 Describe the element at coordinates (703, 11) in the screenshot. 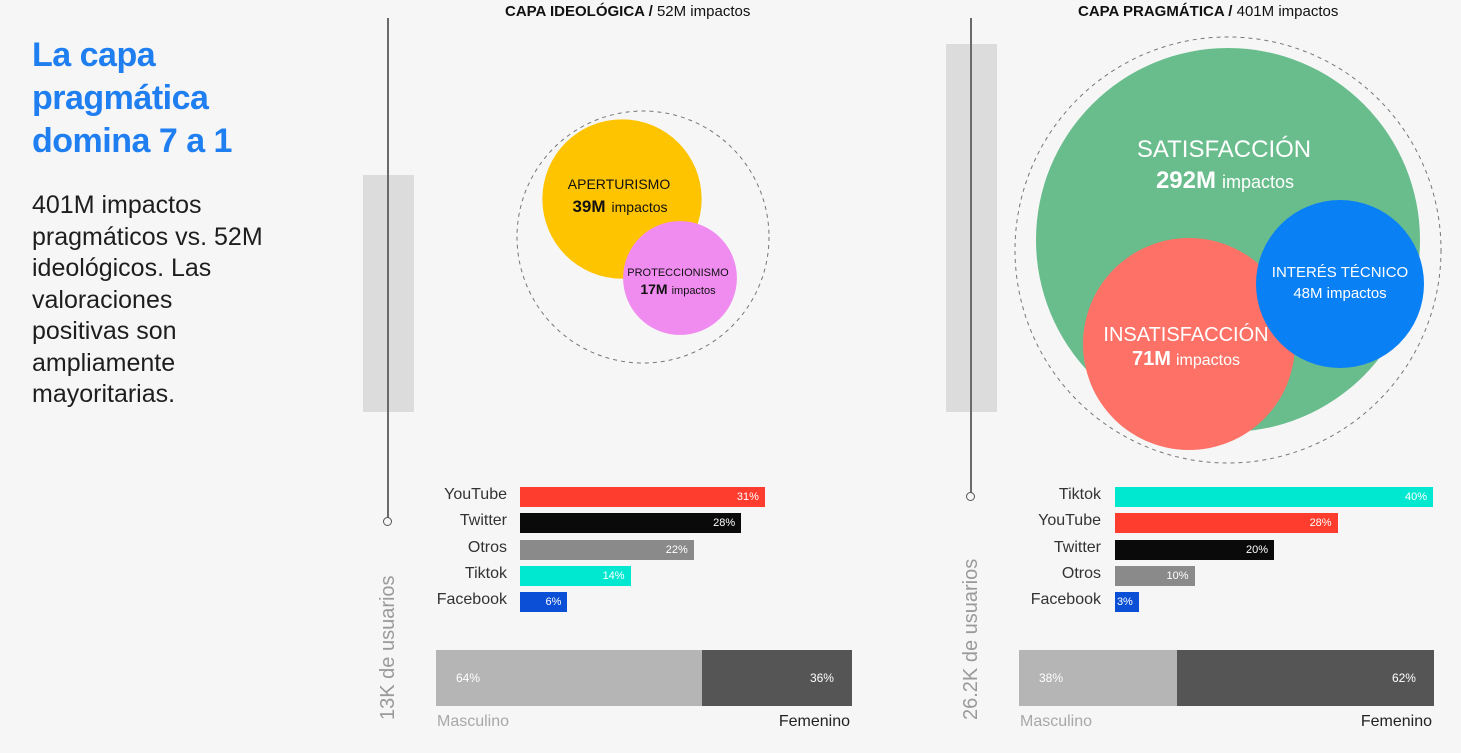

I see `ideological-total: 52M impactos` at that location.